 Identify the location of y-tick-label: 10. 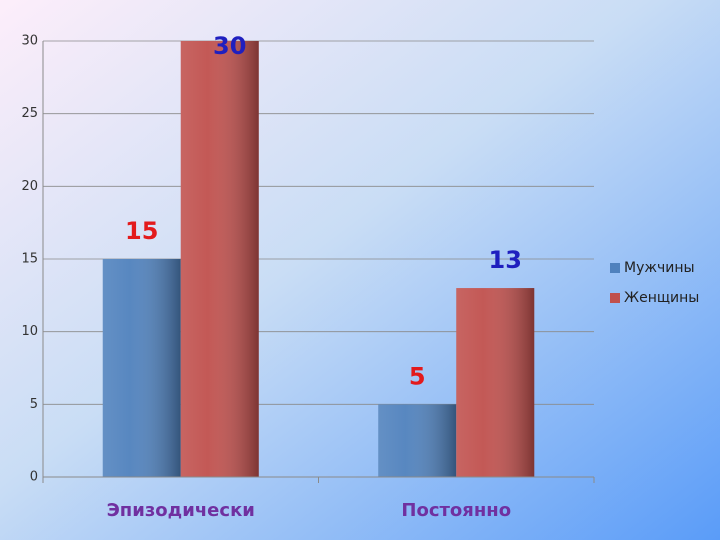
(29, 331).